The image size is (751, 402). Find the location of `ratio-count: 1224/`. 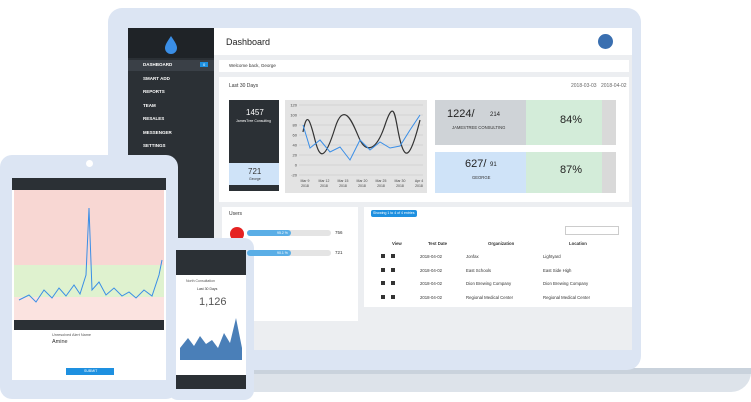

ratio-count: 1224/ is located at coordinates (461, 114).